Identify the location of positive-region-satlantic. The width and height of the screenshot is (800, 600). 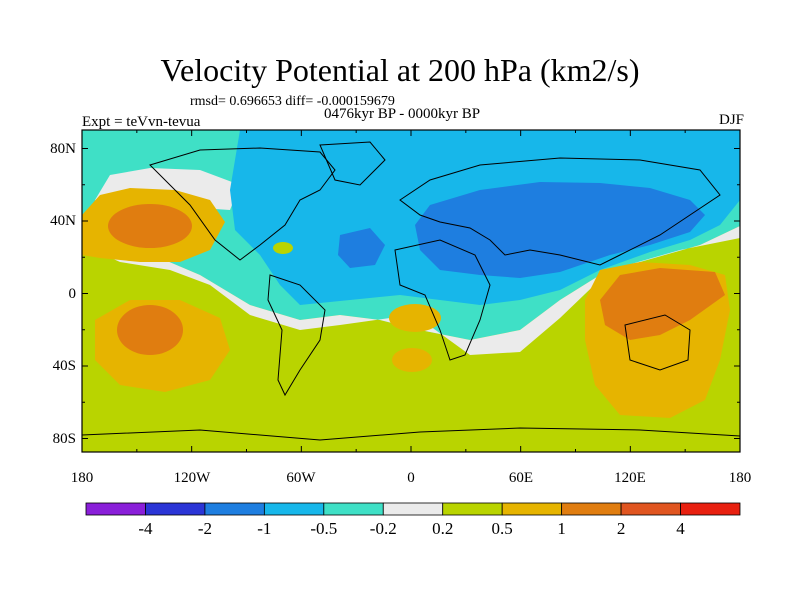
(412, 360).